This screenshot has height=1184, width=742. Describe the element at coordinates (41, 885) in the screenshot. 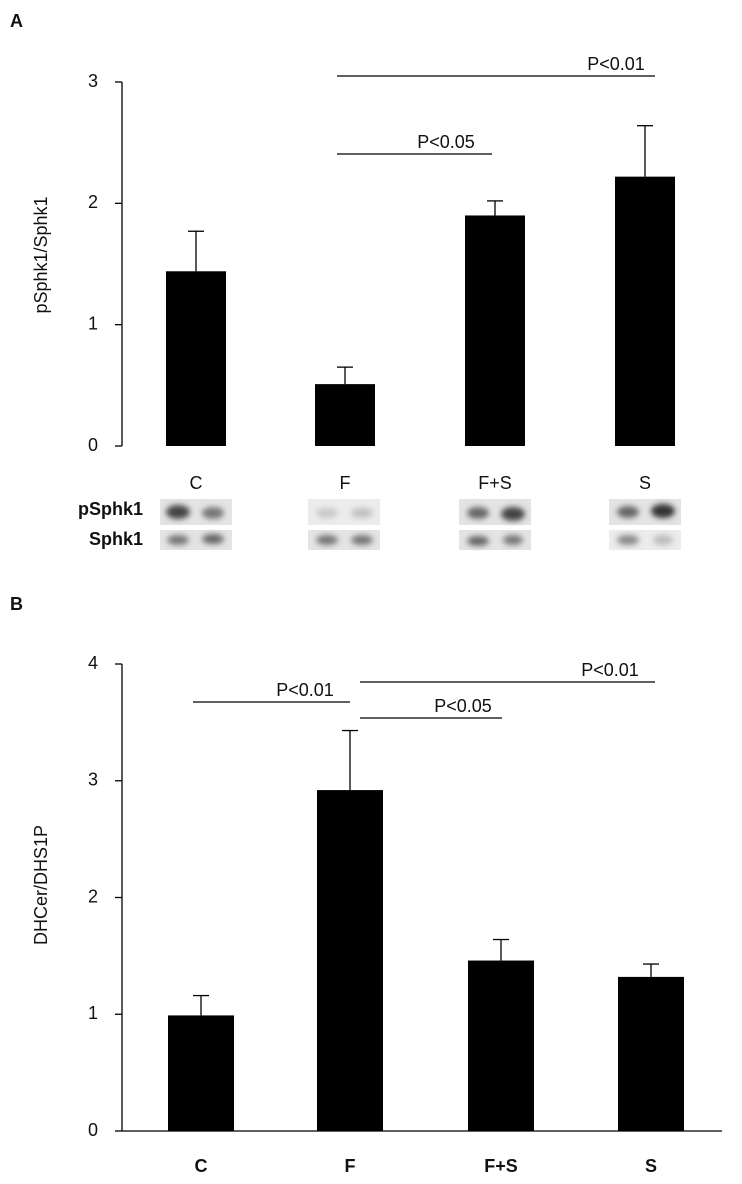

I see `y-axis-title: DHCer/DHS1P` at that location.